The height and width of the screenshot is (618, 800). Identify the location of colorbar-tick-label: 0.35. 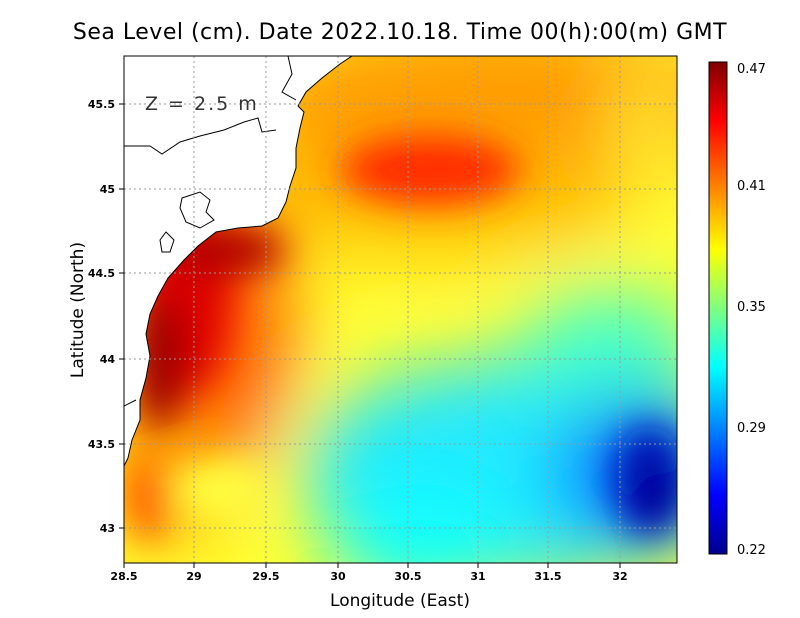
(751, 307).